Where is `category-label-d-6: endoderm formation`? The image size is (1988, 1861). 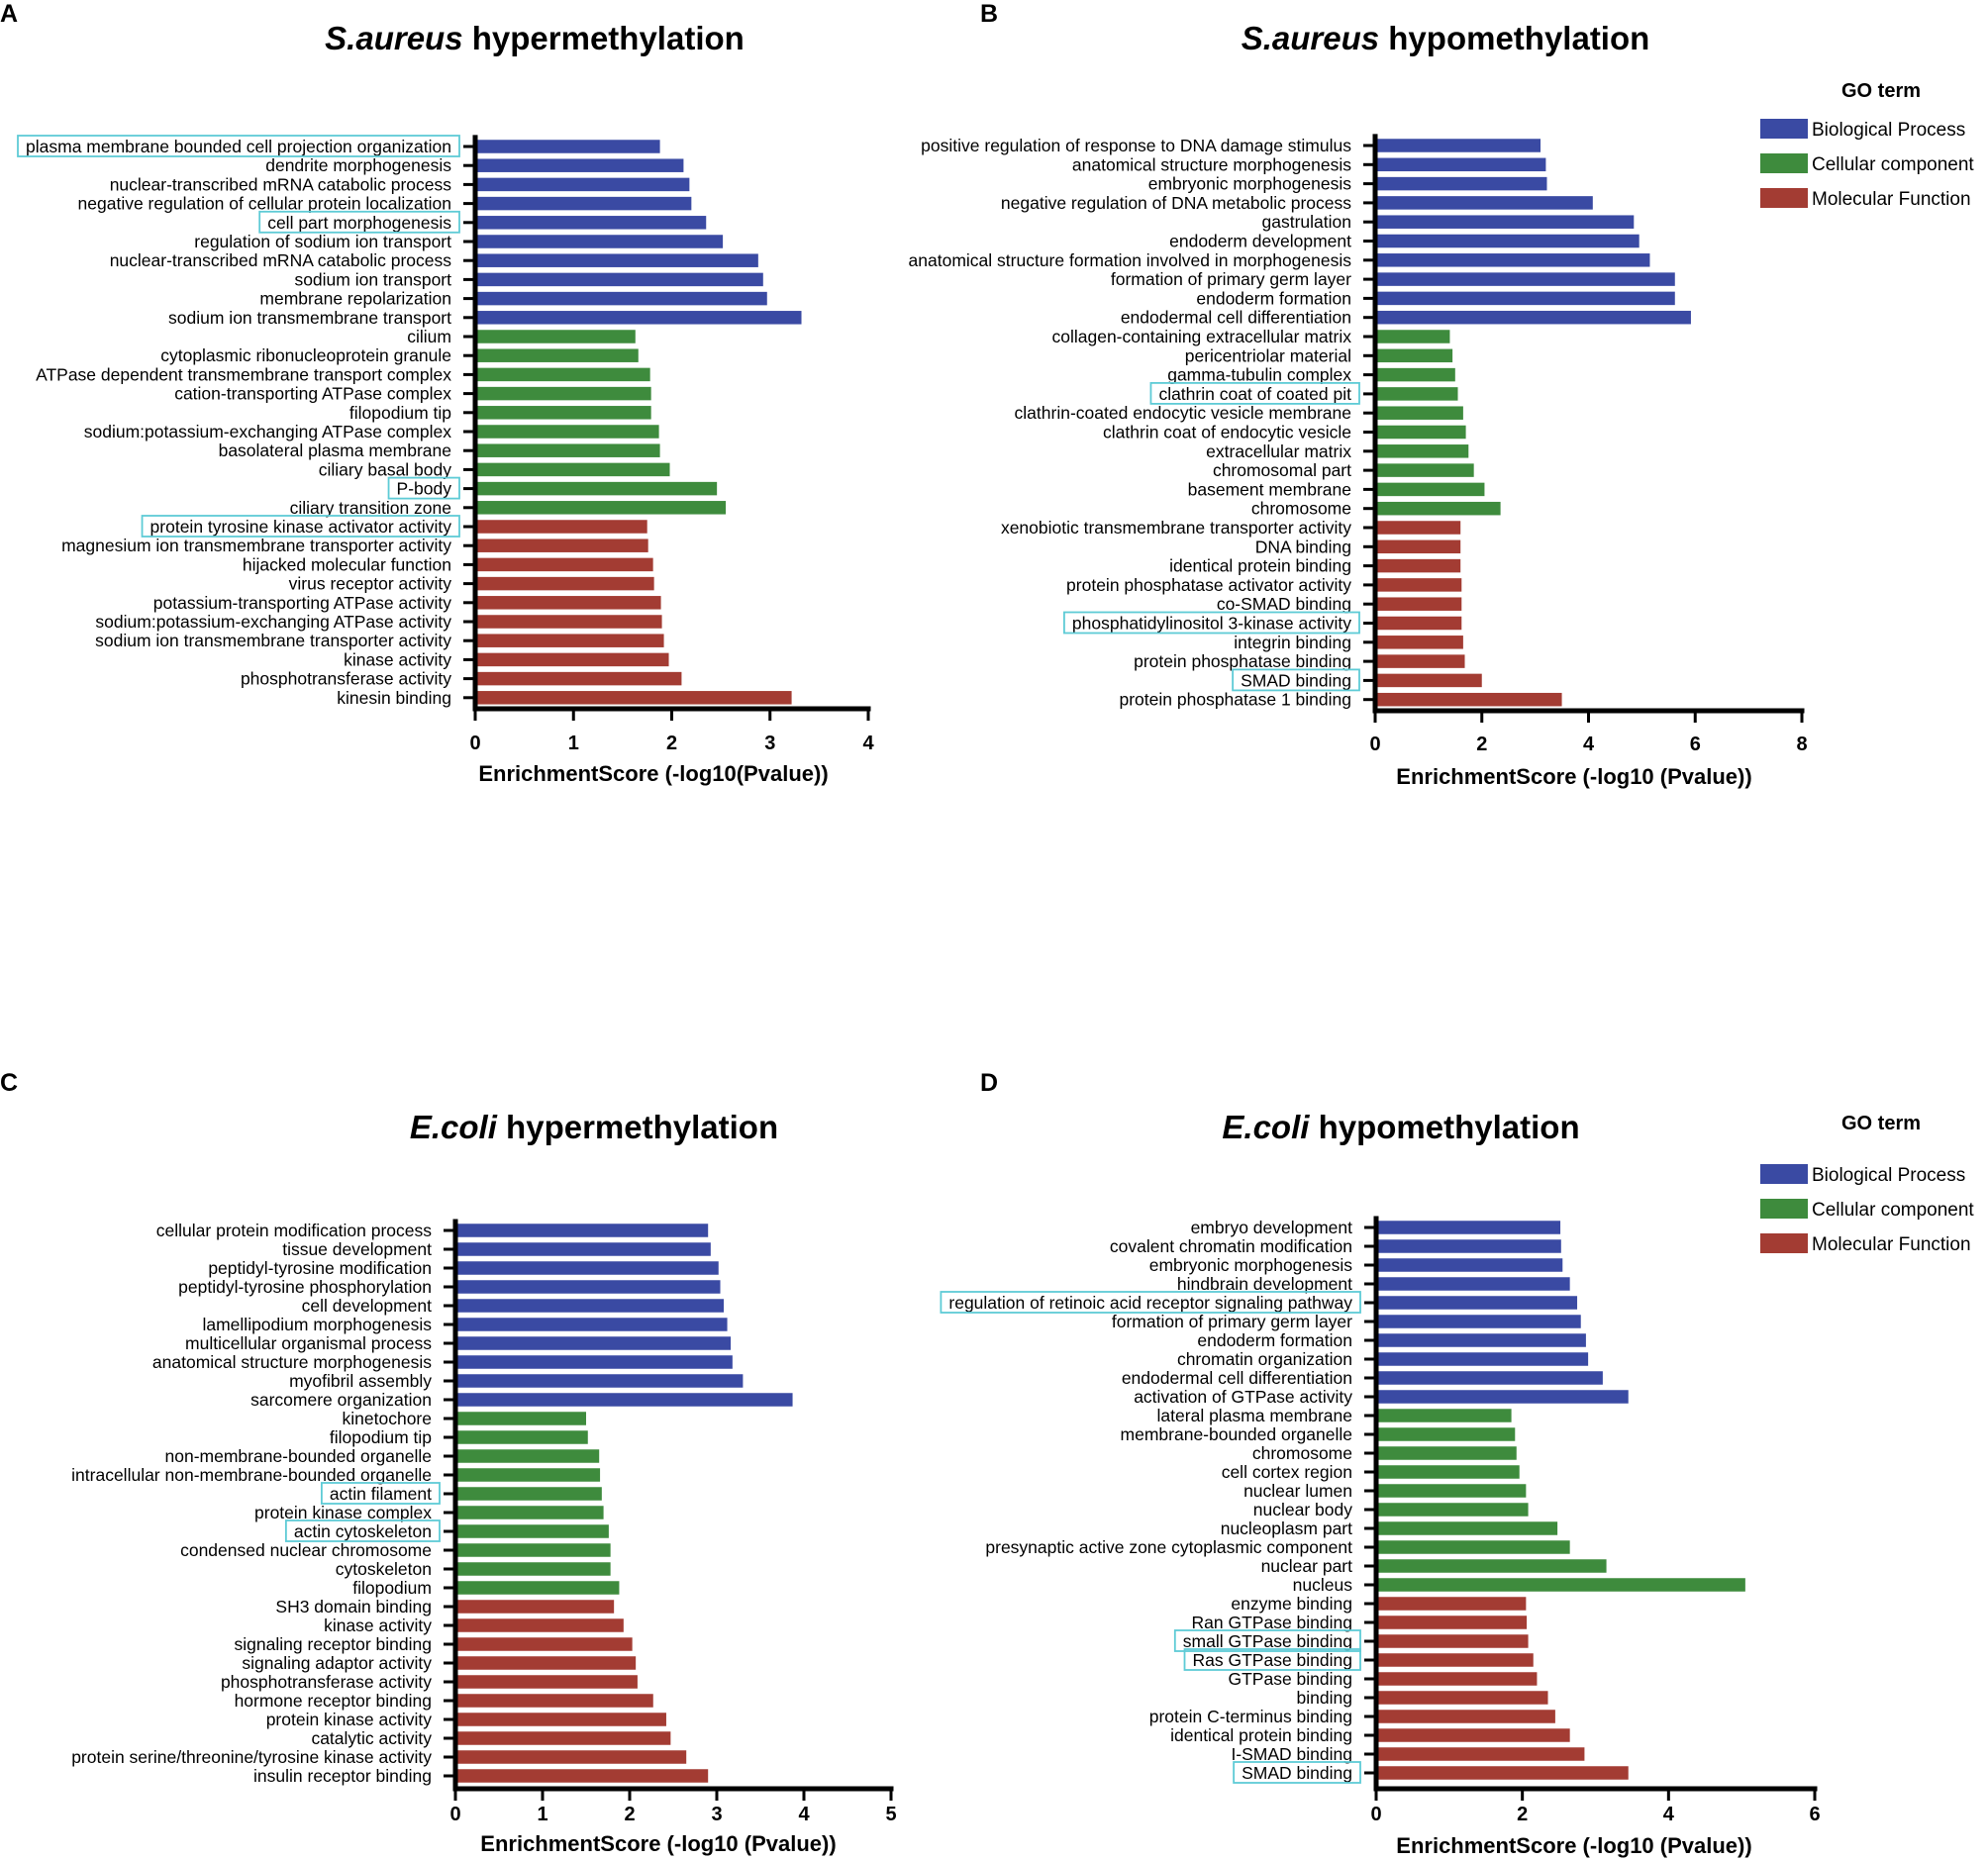 category-label-d-6: endoderm formation is located at coordinates (1274, 1340).